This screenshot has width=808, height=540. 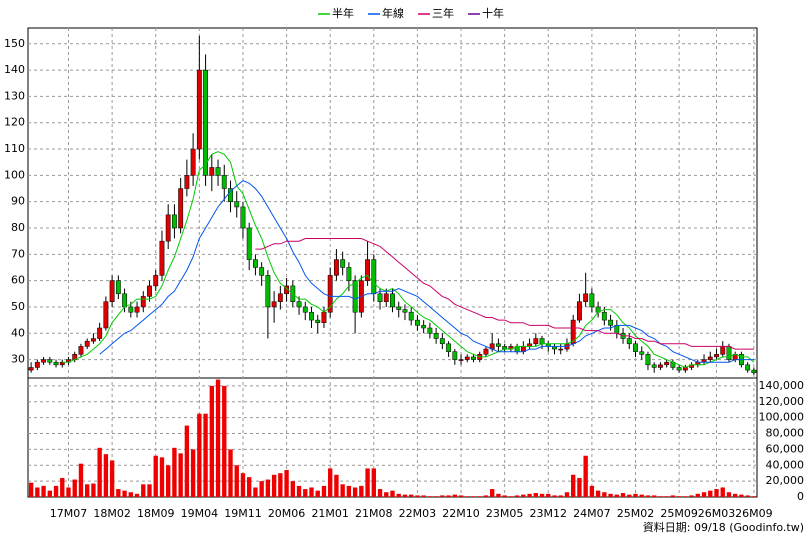 I want to click on x-tick-label: 17M07, so click(x=69, y=513).